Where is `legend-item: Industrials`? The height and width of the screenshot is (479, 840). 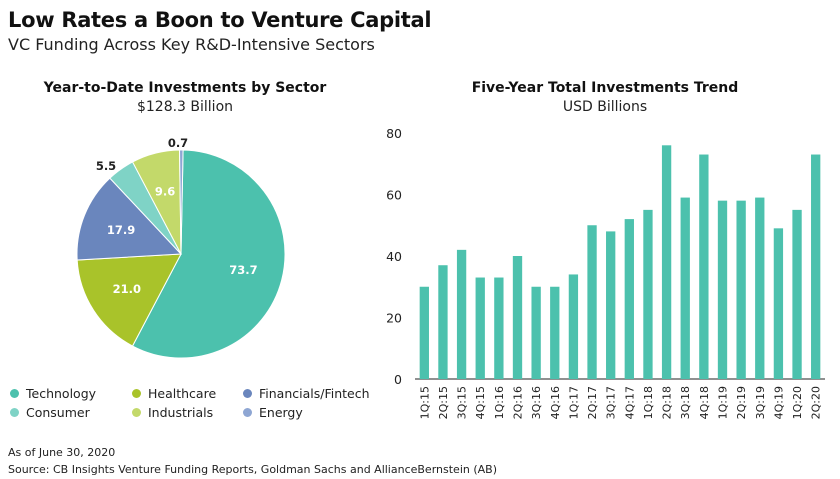 legend-item: Industrials is located at coordinates (172, 412).